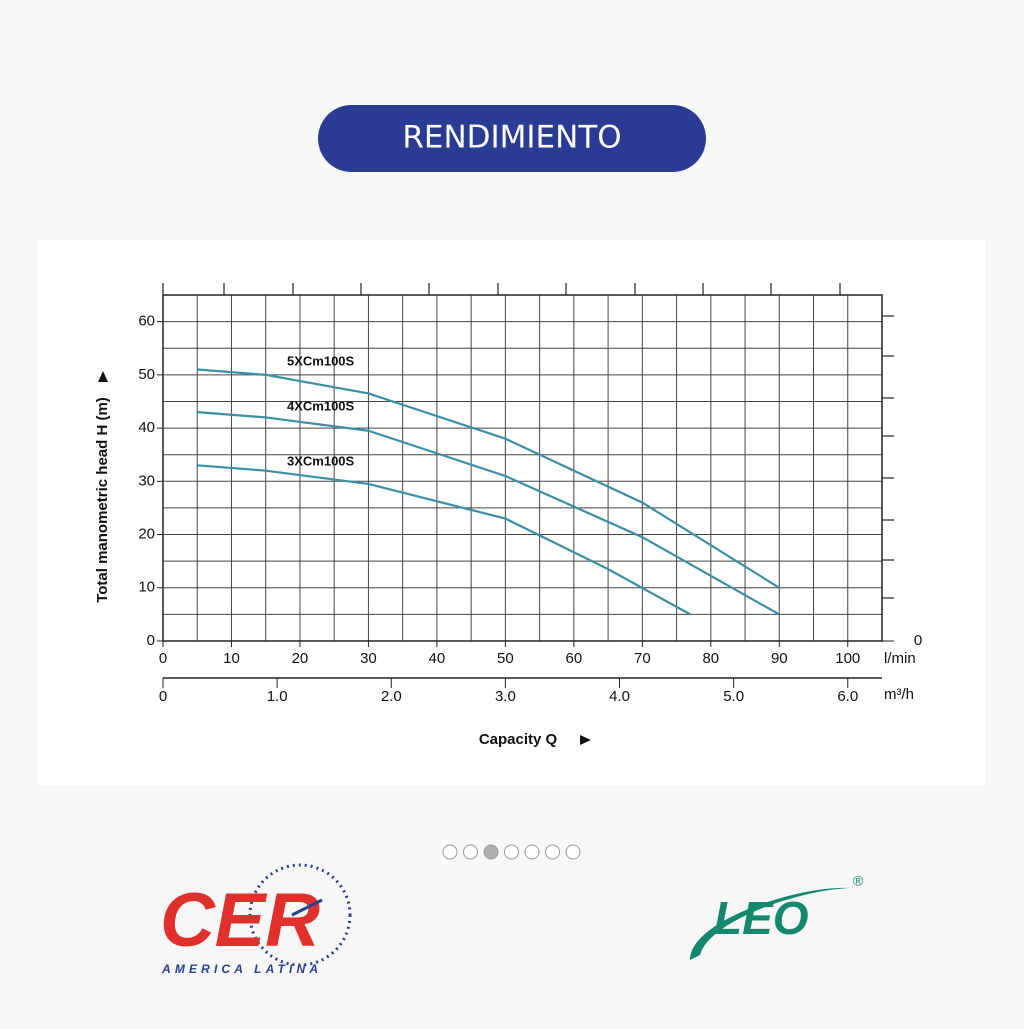 This screenshot has height=1029, width=1024. I want to click on x2-tick-label: 3.0, so click(505, 696).